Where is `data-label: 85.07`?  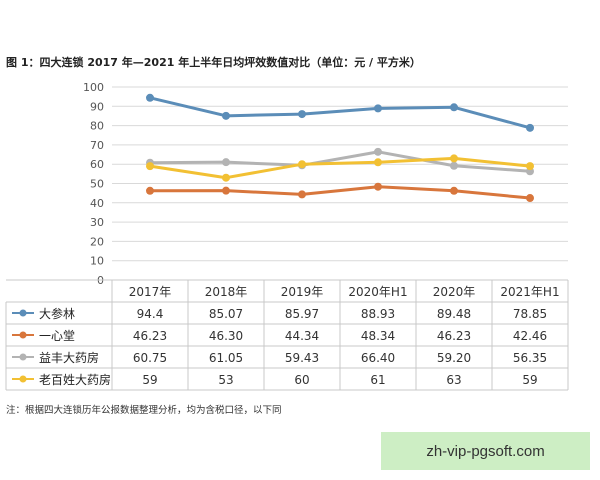
data-label: 85.07 is located at coordinates (226, 314).